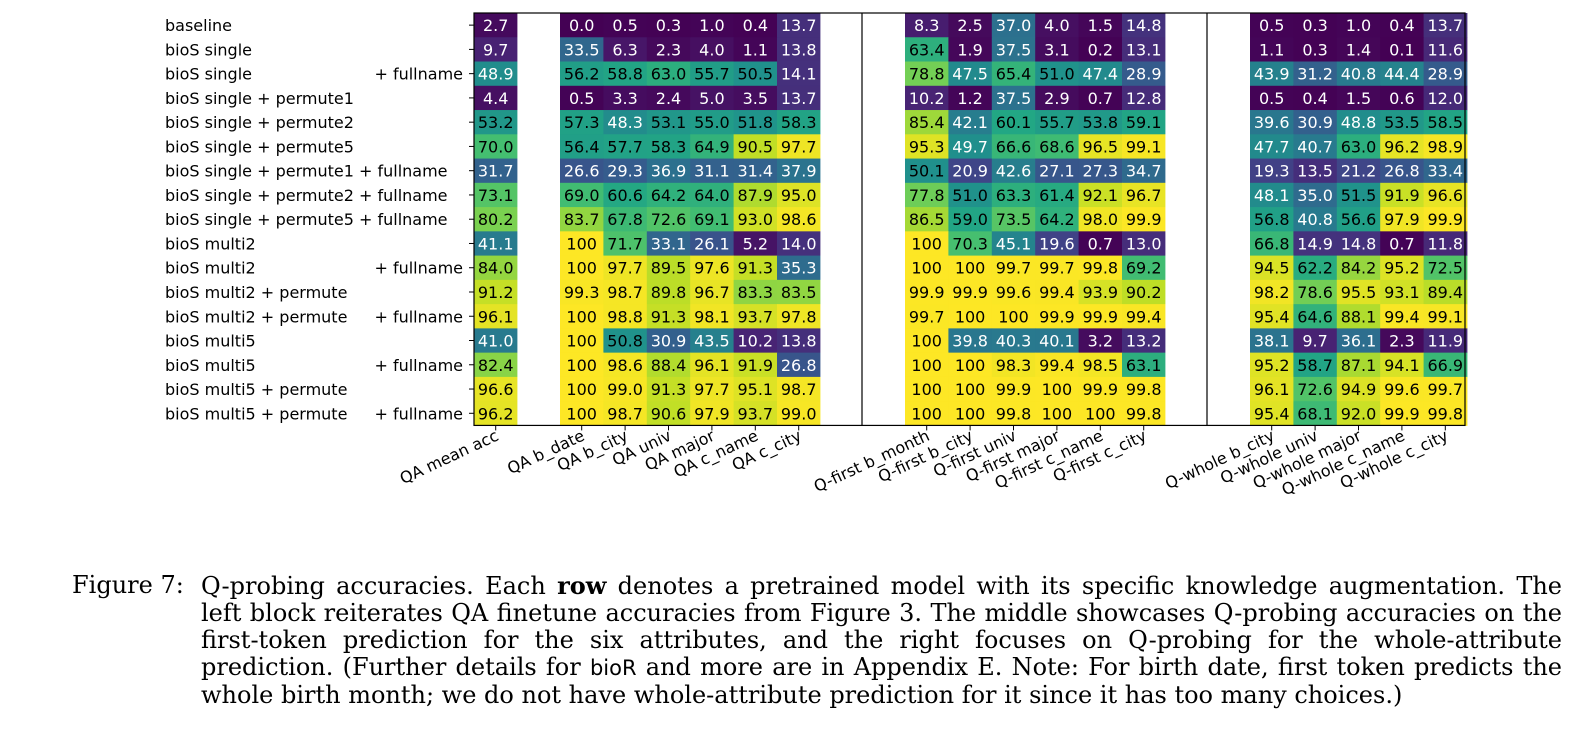  Describe the element at coordinates (418, 268) in the screenshot. I see `row-label-suffix: + fullname` at that location.